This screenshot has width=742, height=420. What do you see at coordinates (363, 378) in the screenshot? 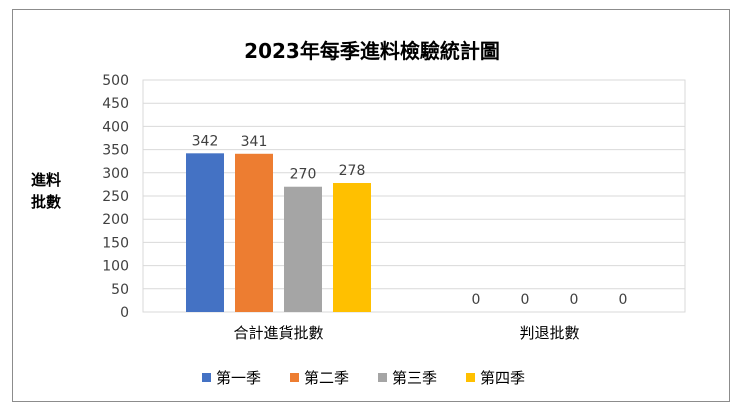
I see `legend: 第一季 第二季 第三季 第四季` at bounding box center [363, 378].